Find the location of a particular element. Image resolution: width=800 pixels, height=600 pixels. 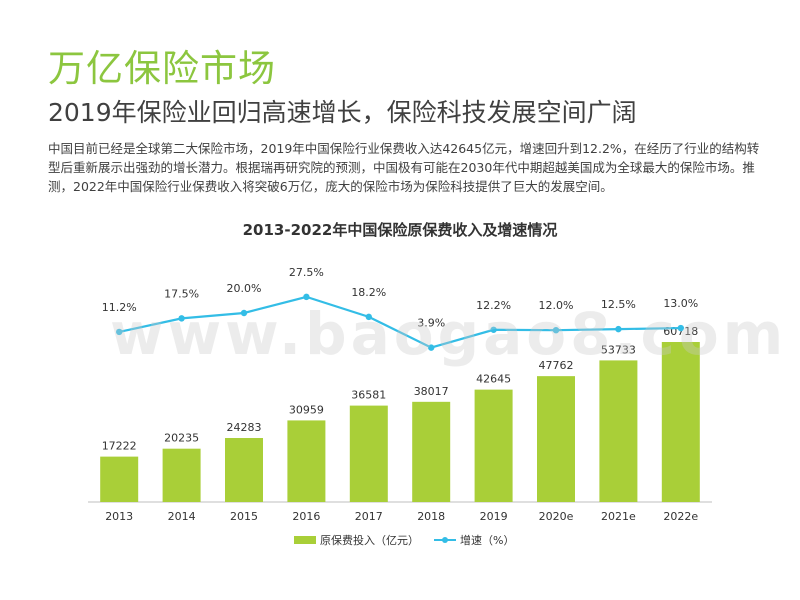

growth-value-label: 18.2% is located at coordinates (368, 292).